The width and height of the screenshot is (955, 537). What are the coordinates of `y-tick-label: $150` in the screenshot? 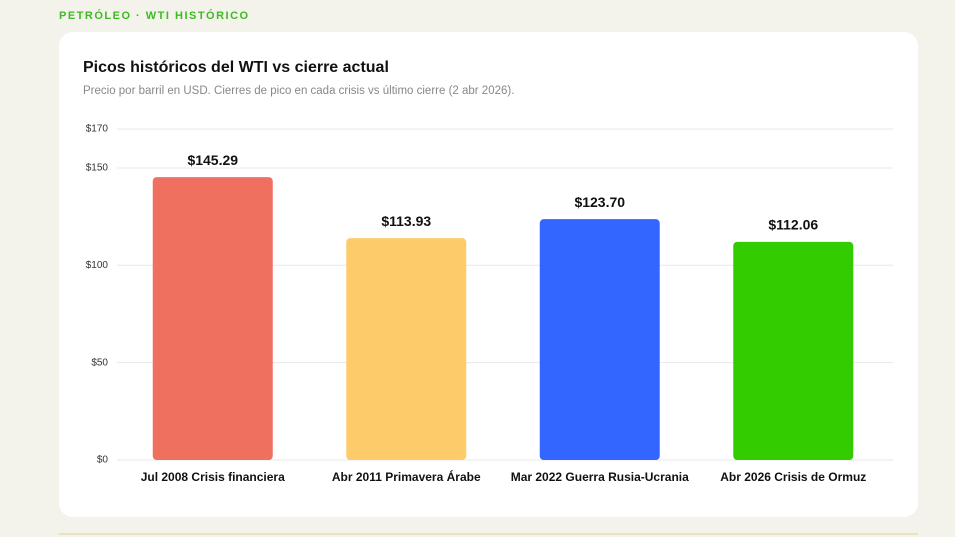 It's located at (97, 168).